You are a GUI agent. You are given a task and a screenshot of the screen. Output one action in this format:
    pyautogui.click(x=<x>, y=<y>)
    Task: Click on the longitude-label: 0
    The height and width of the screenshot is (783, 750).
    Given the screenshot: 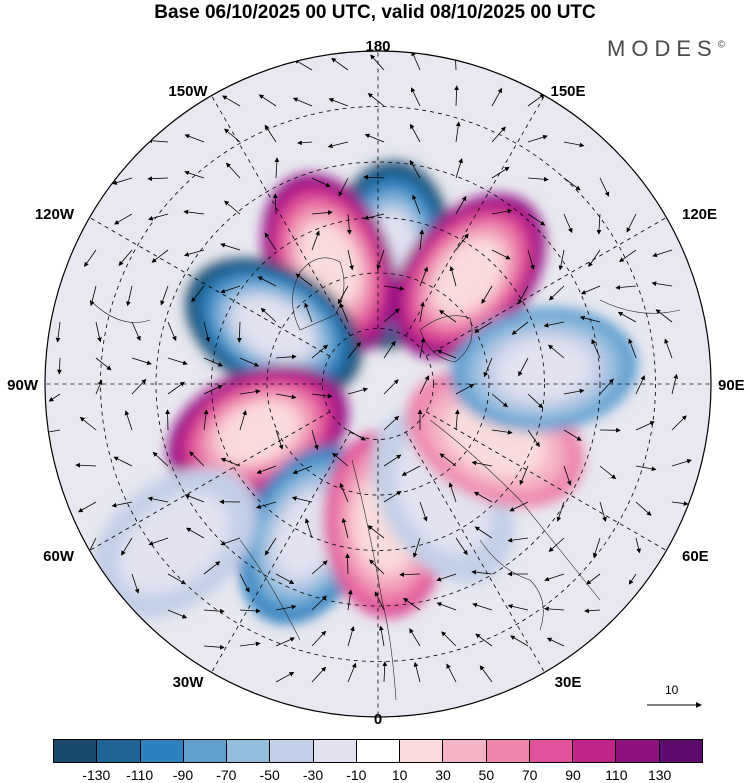 What is the action you would take?
    pyautogui.click(x=378, y=719)
    